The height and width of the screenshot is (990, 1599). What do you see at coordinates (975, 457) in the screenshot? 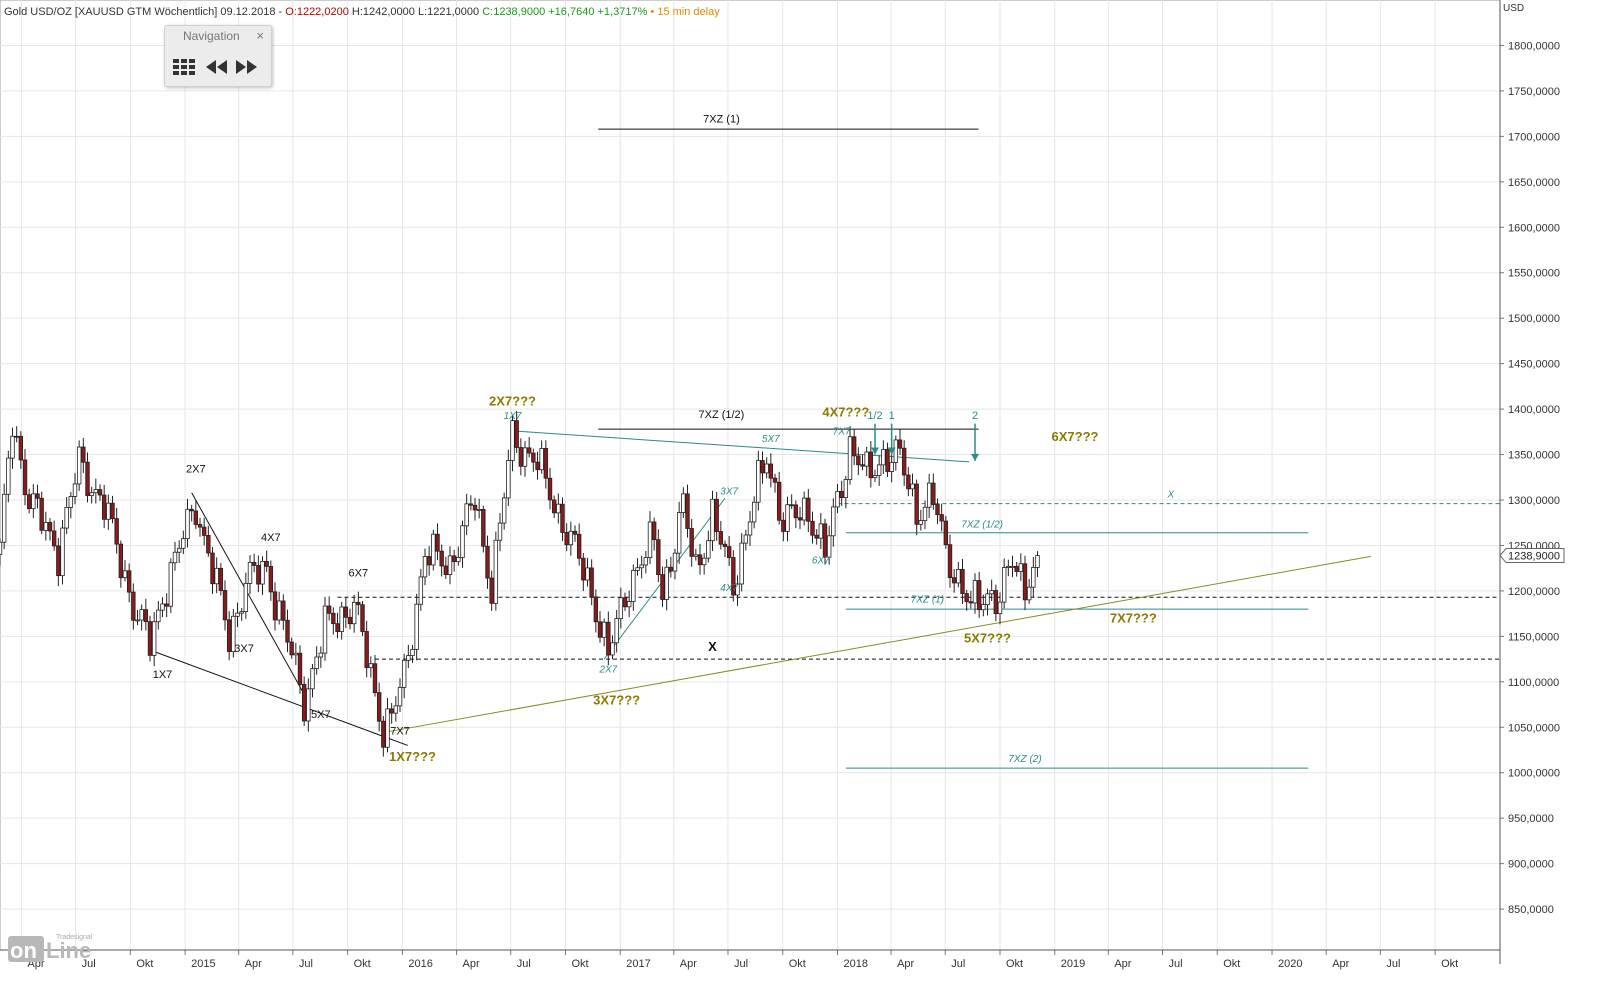
I see `arrow-head` at bounding box center [975, 457].